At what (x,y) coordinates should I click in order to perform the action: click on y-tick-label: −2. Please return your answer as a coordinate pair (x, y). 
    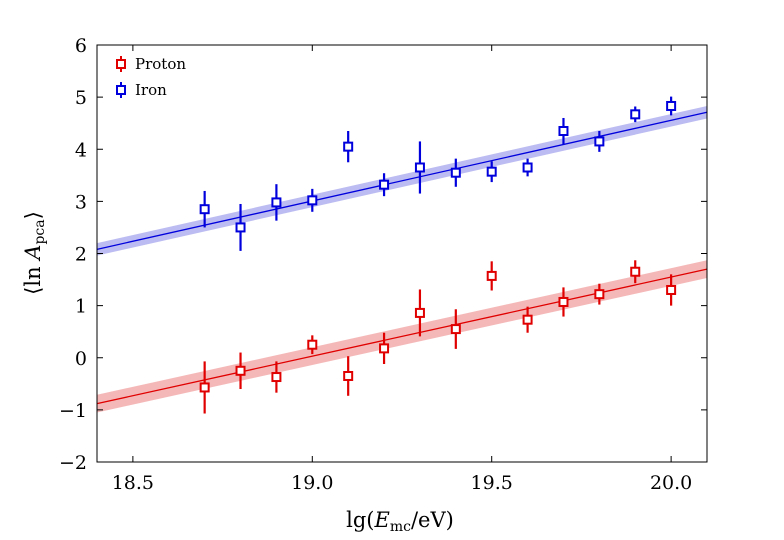
    Looking at the image, I should click on (73, 463).